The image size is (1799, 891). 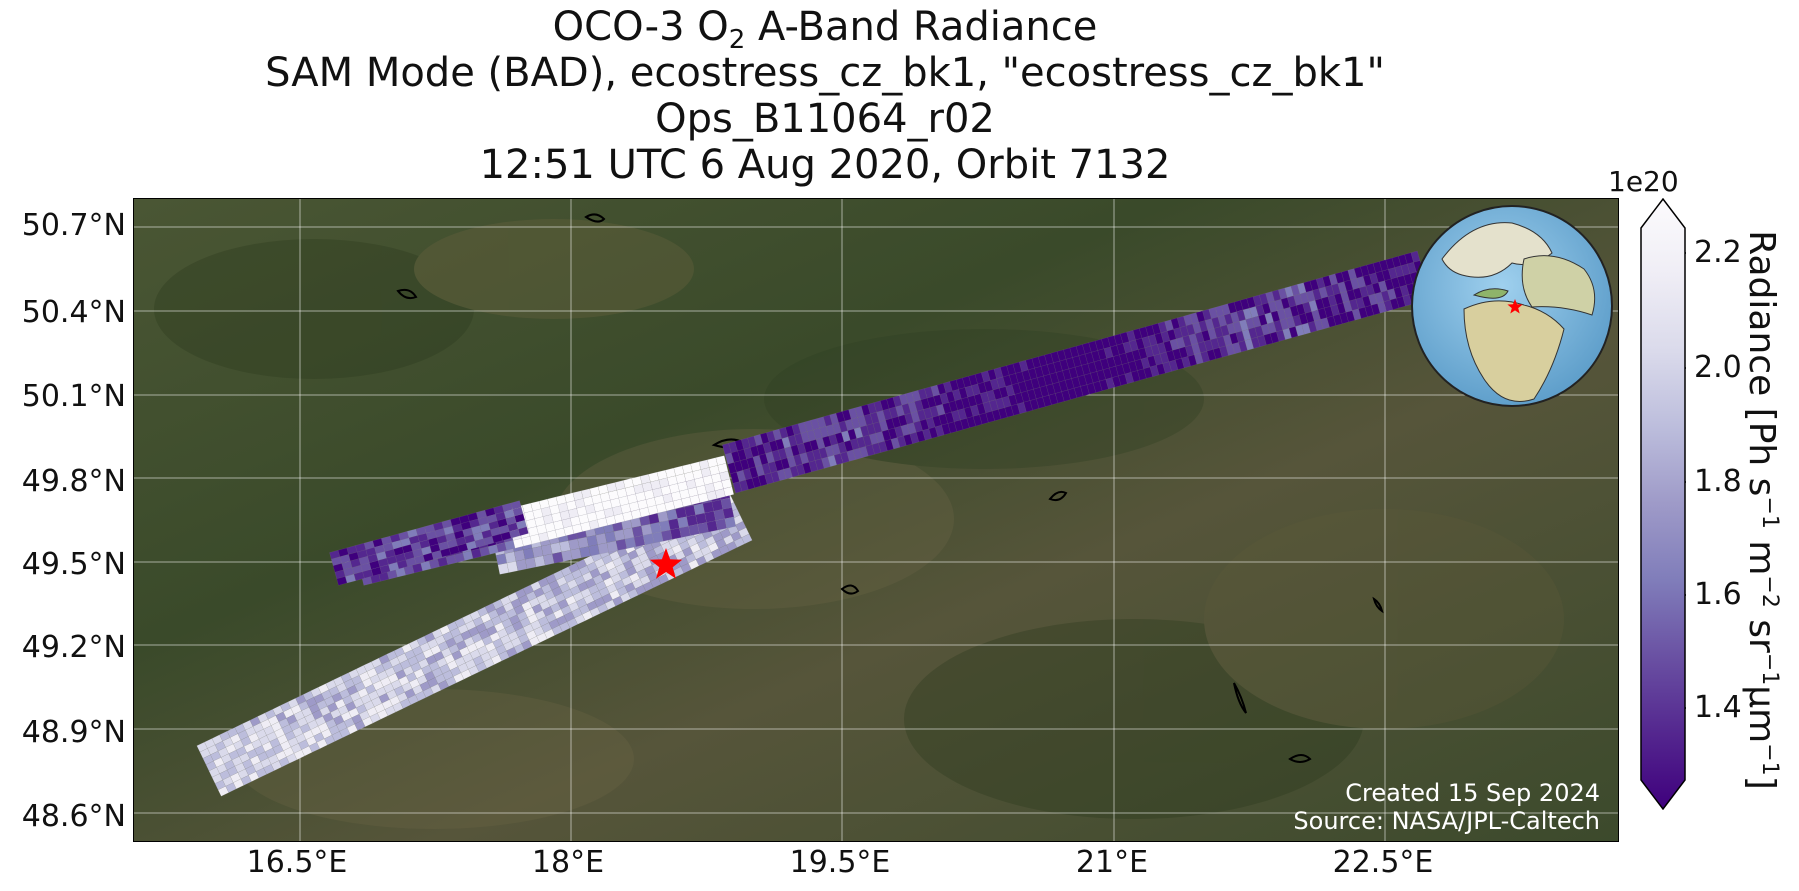 I want to click on colorbar-tick-label: 1.4, so click(x=1718, y=707).